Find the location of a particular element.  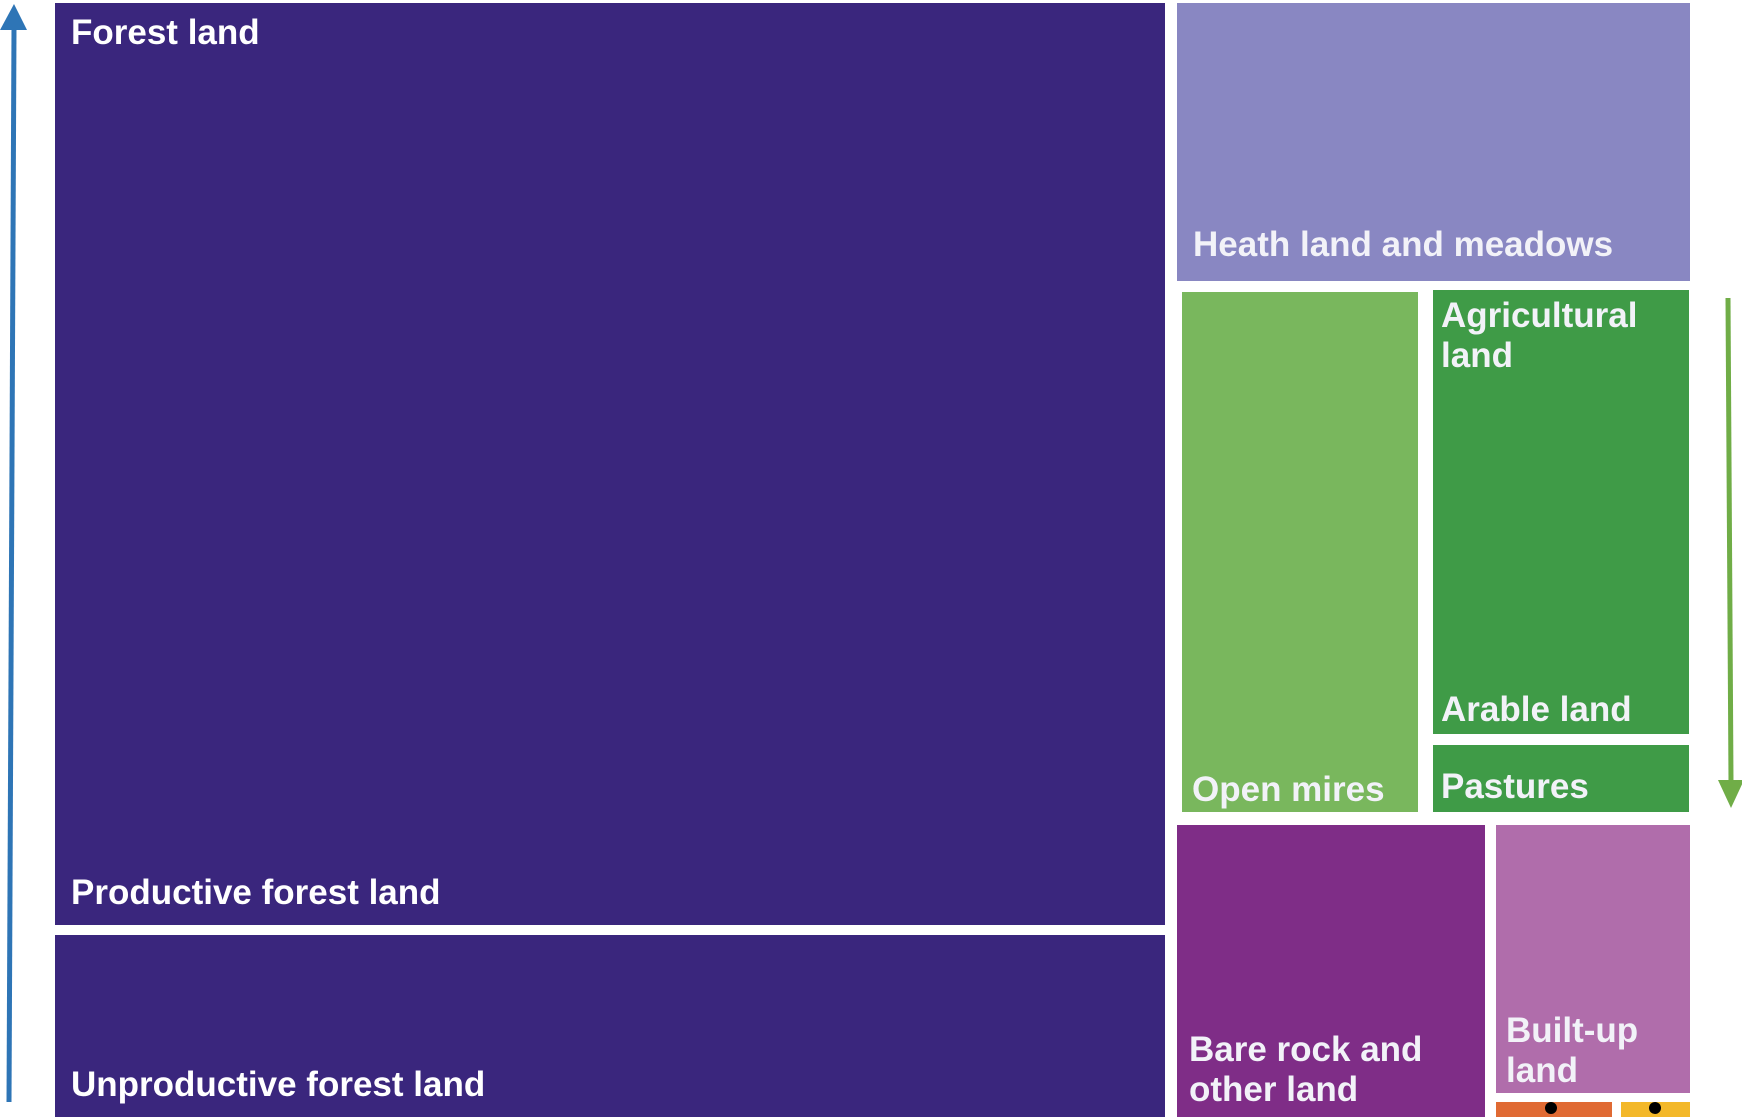

down-arrow is located at coordinates (1730, 552).